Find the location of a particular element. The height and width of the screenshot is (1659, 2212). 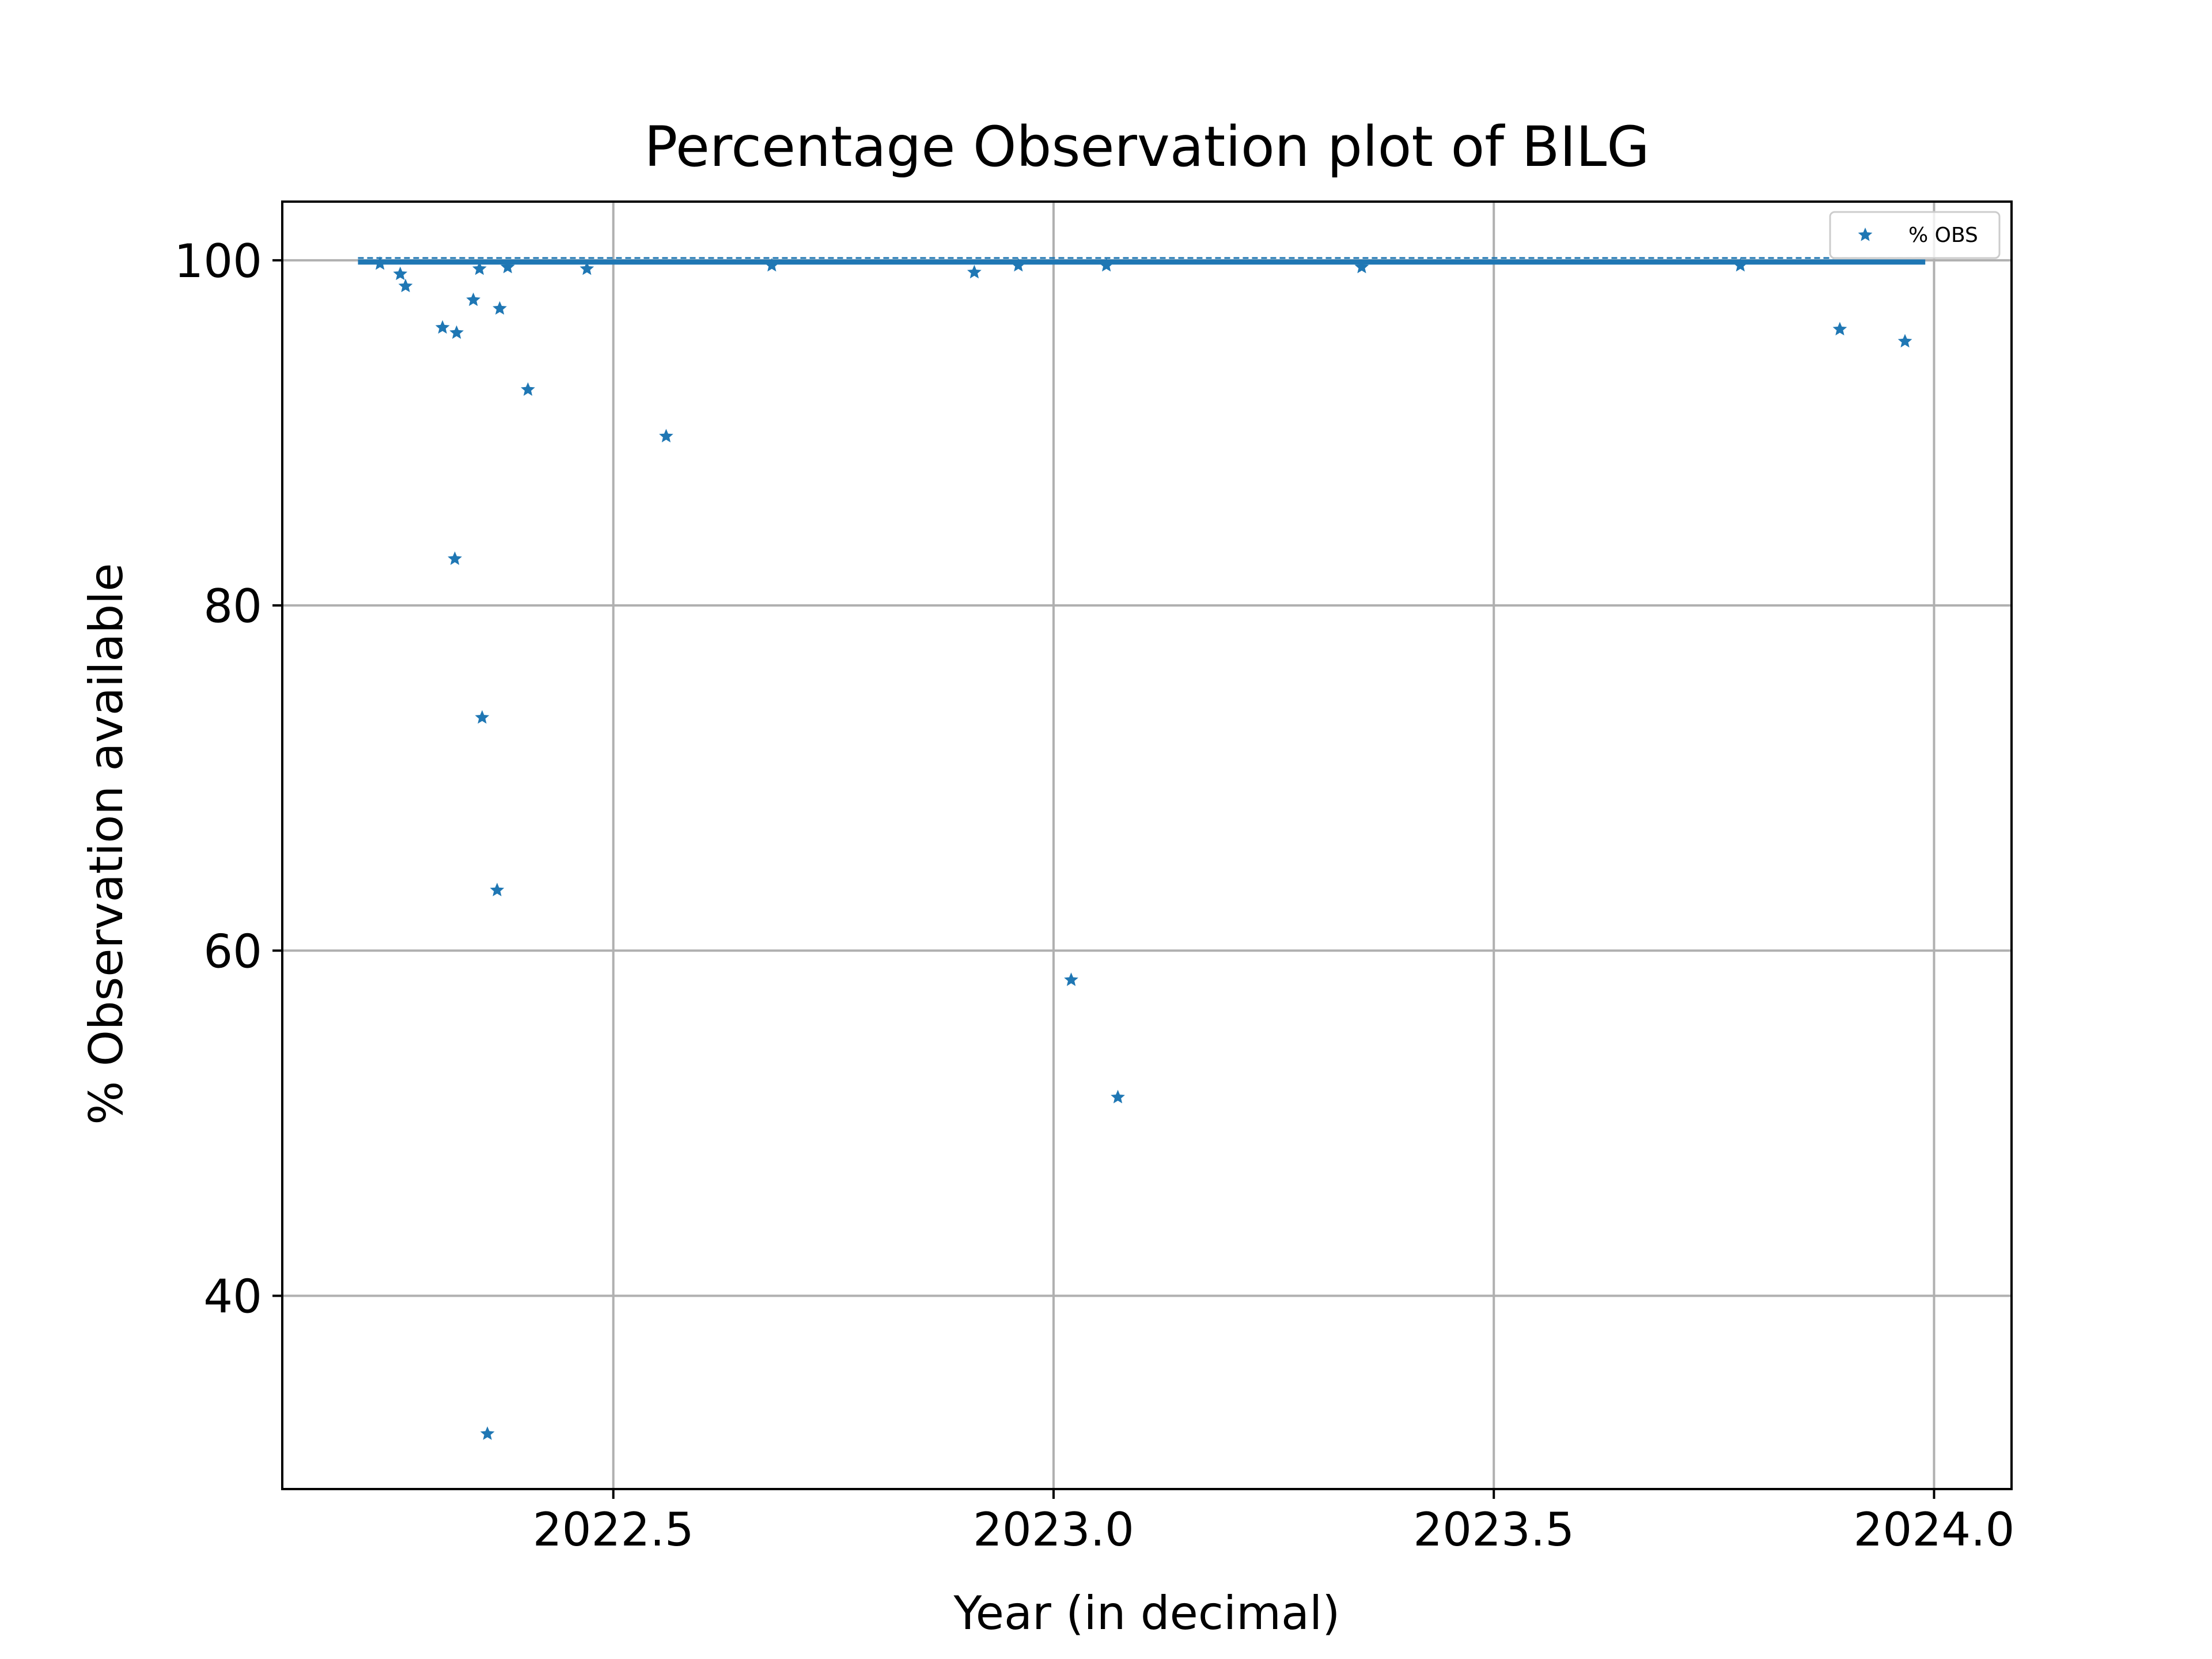

legend: % OBS is located at coordinates (1915, 235).